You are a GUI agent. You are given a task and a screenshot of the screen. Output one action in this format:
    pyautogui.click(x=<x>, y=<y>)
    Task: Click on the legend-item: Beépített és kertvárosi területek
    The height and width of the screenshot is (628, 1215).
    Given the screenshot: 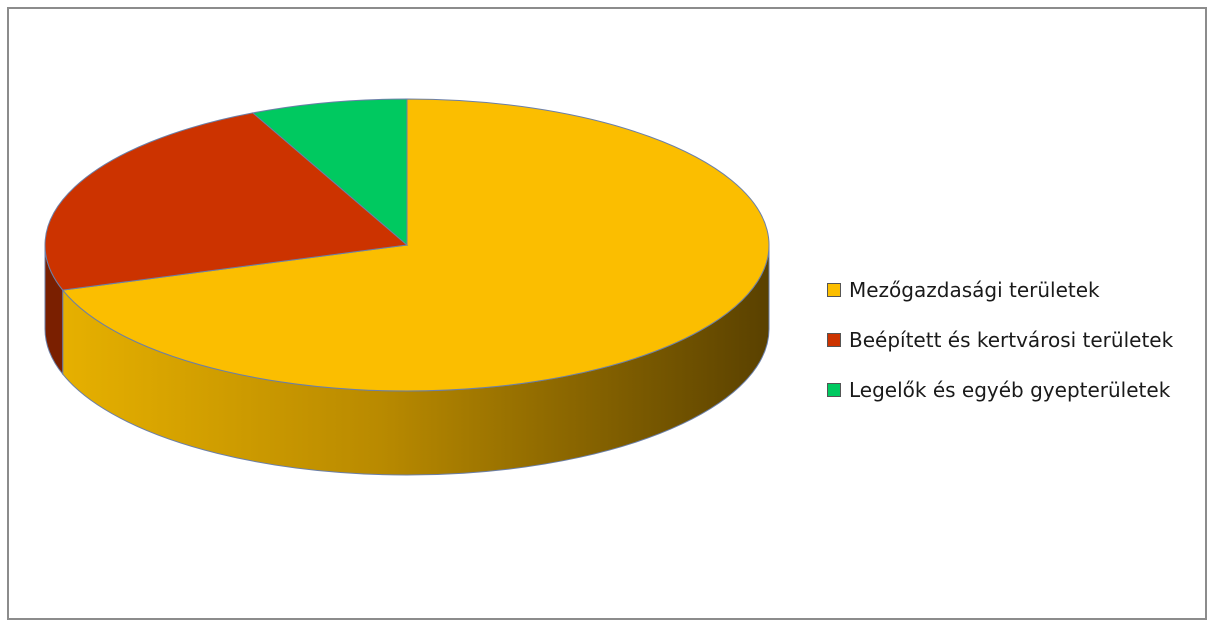 What is the action you would take?
    pyautogui.click(x=1000, y=340)
    